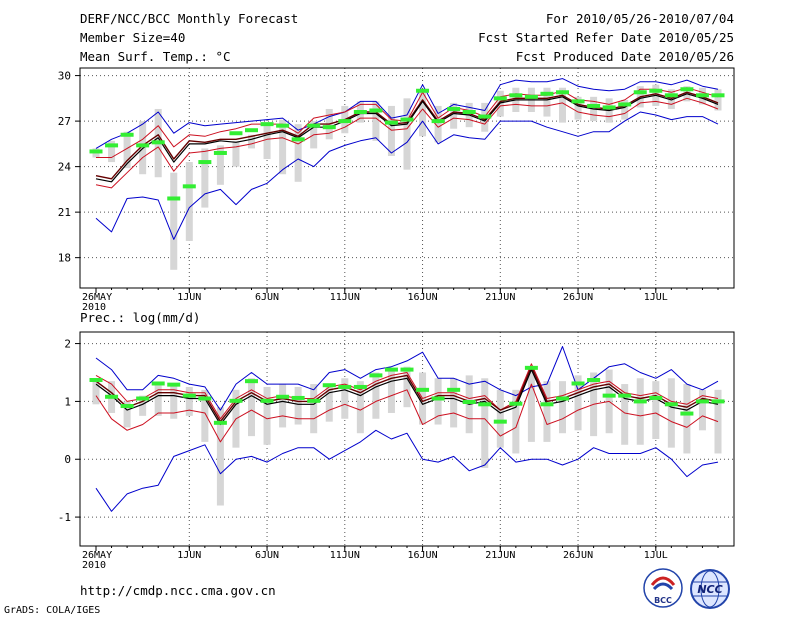 Image resolution: width=800 pixels, height=618 pixels. I want to click on y-tick-label: -1, so click(64, 517).